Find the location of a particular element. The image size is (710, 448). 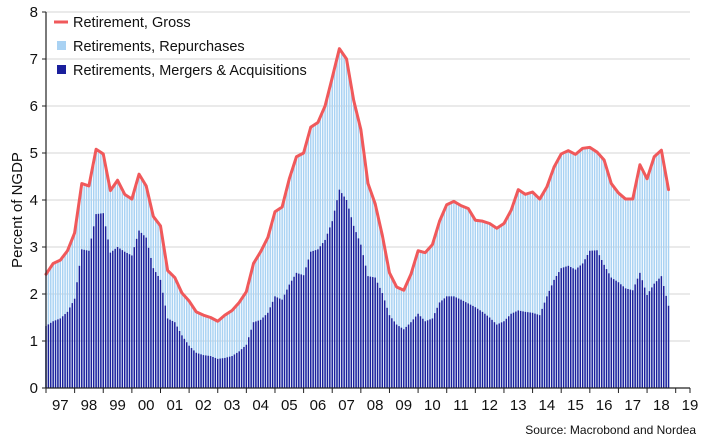

x-tick-label: 06 is located at coordinates (318, 405).